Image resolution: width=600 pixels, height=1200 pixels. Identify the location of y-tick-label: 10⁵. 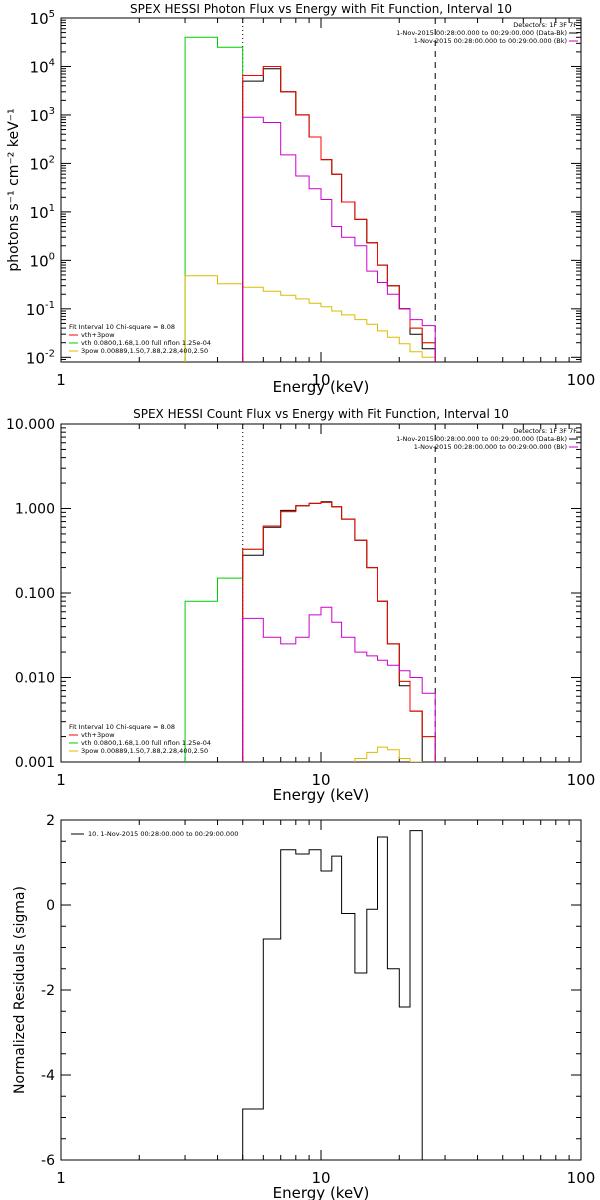
(42, 18).